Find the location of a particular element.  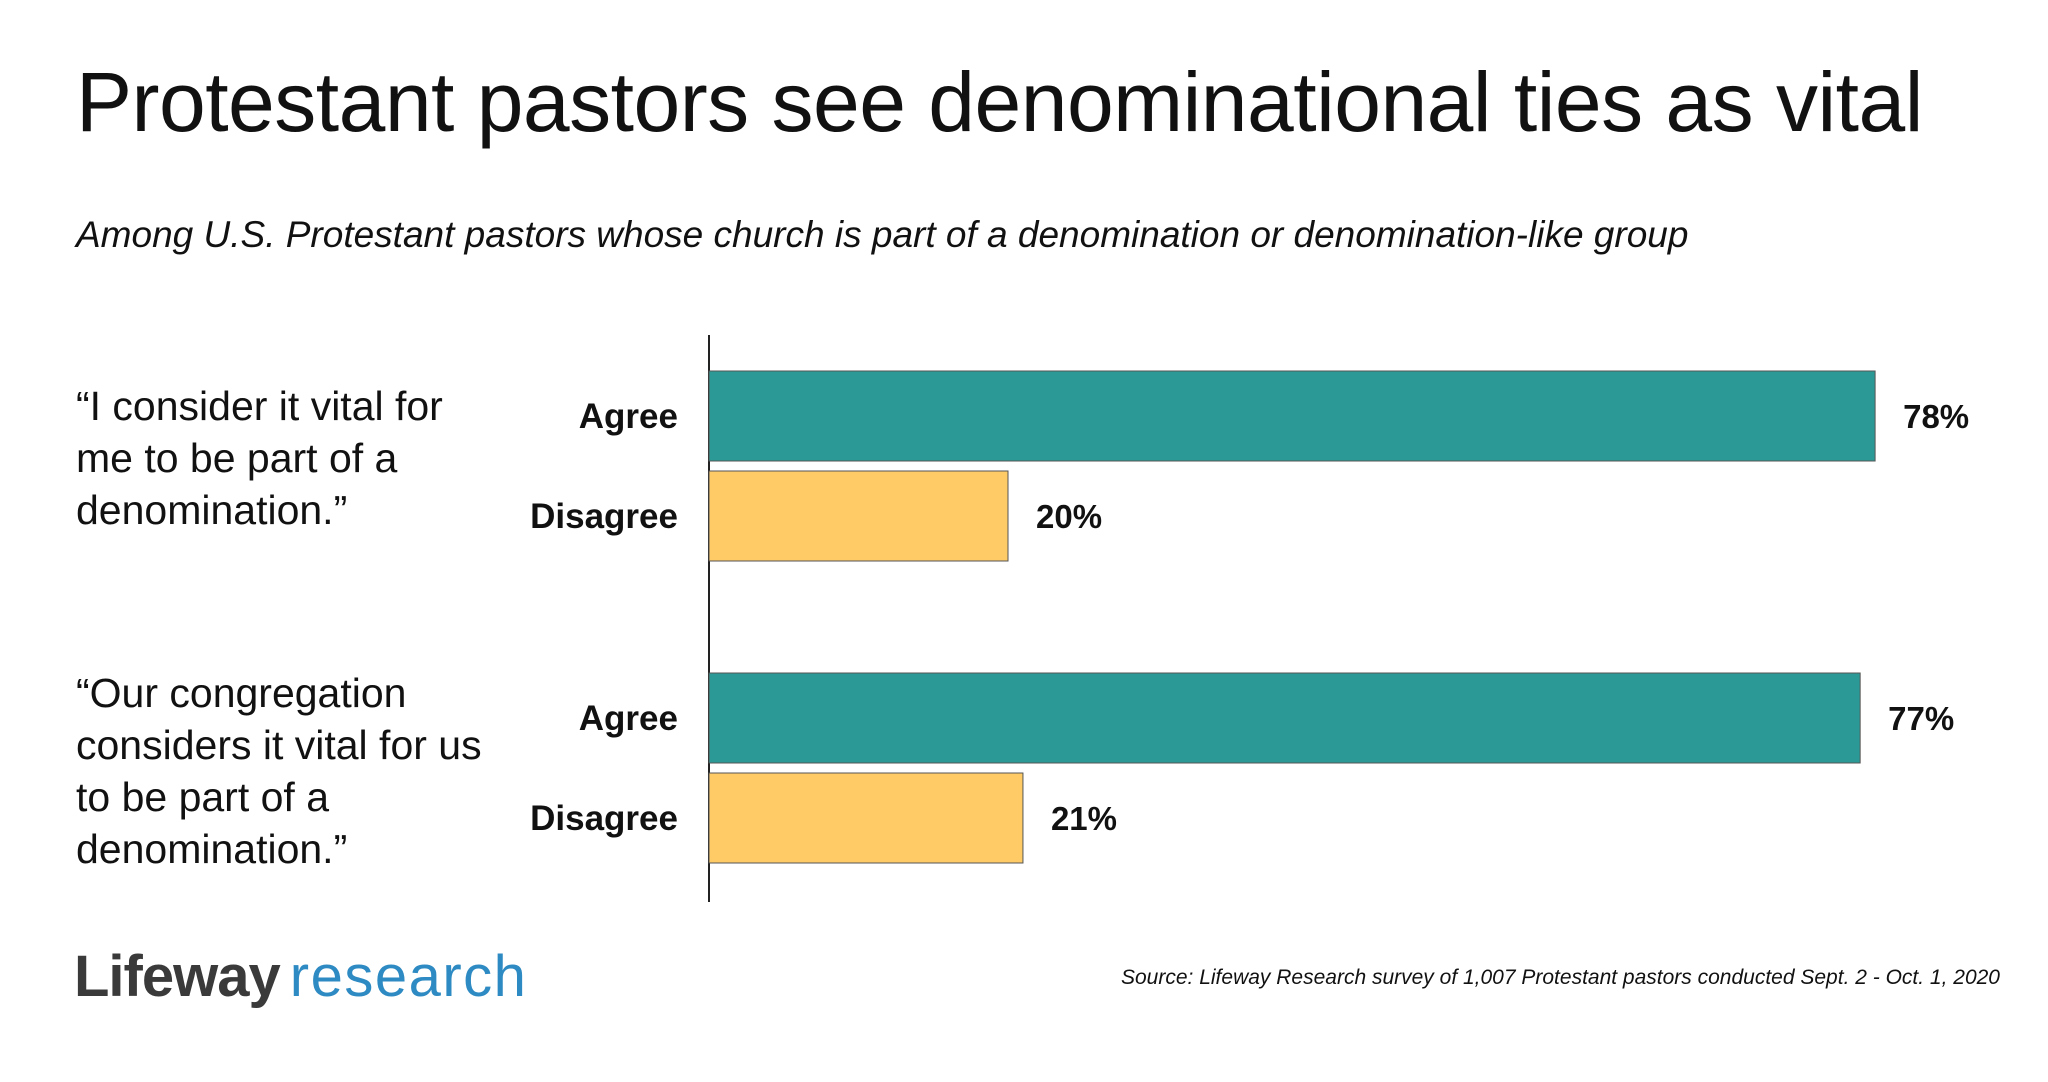

logo-word-research: research is located at coordinates (408, 976).